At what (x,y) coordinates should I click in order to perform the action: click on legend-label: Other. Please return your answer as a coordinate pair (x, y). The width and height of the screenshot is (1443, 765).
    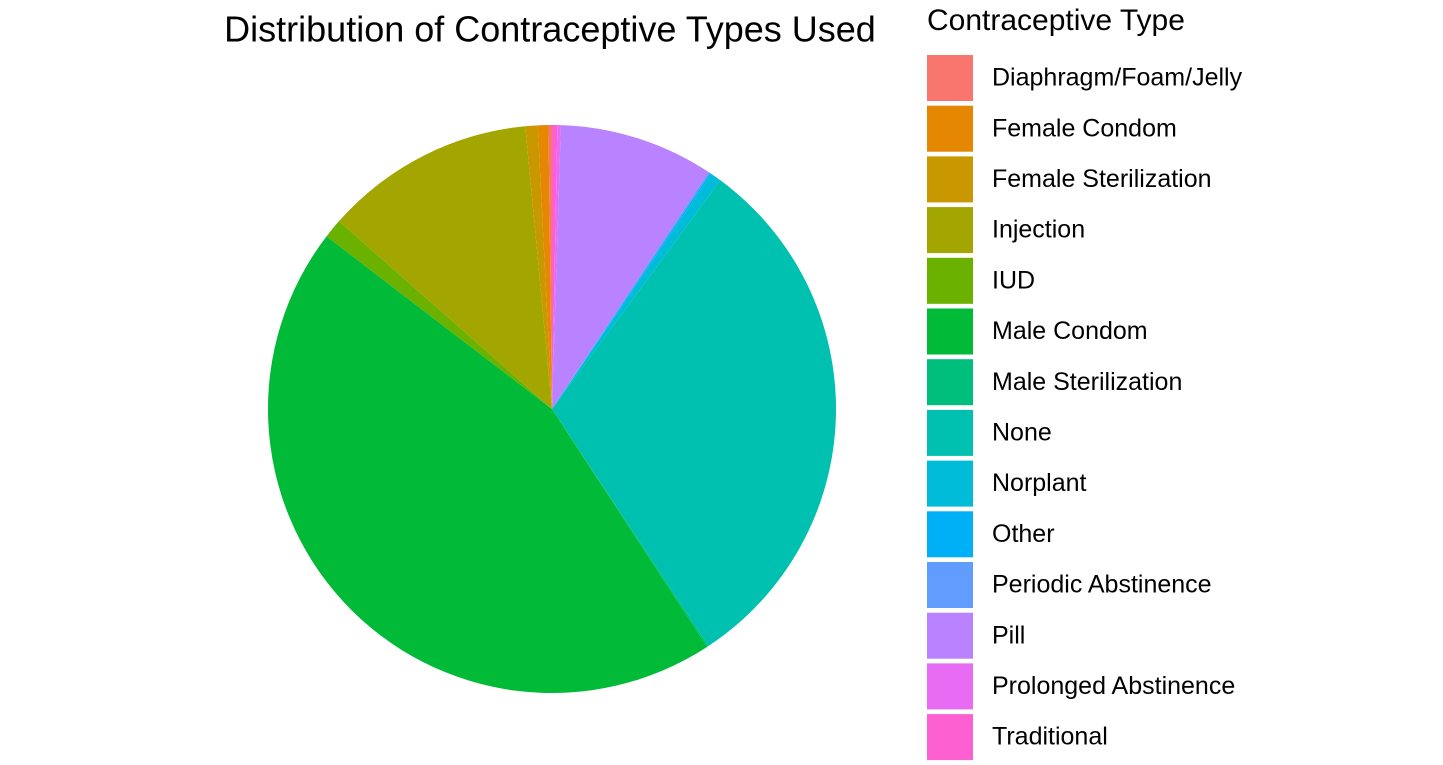
    Looking at the image, I should click on (1023, 534).